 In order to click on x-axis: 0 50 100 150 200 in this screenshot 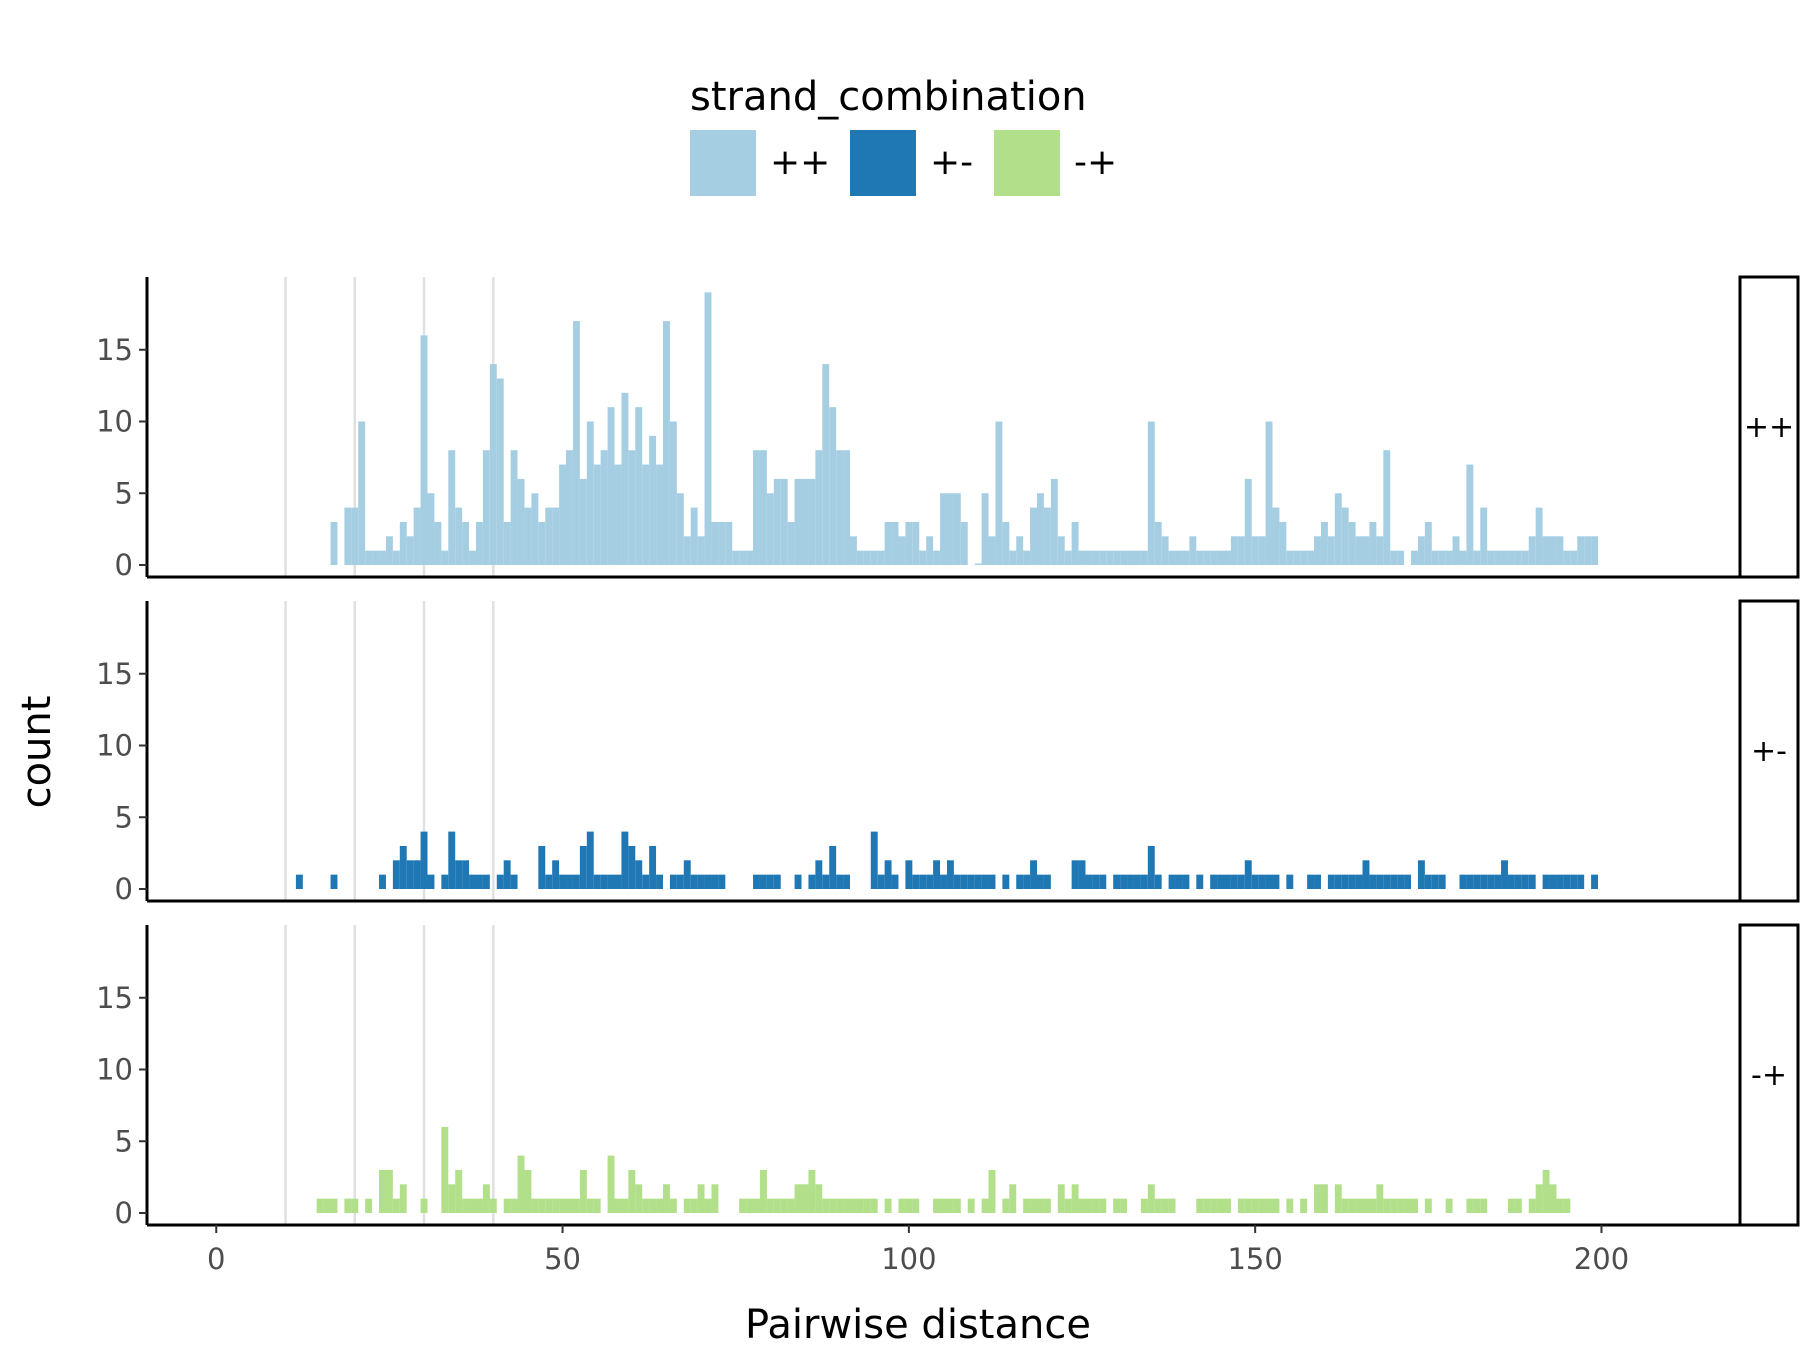, I will do `click(918, 1250)`.